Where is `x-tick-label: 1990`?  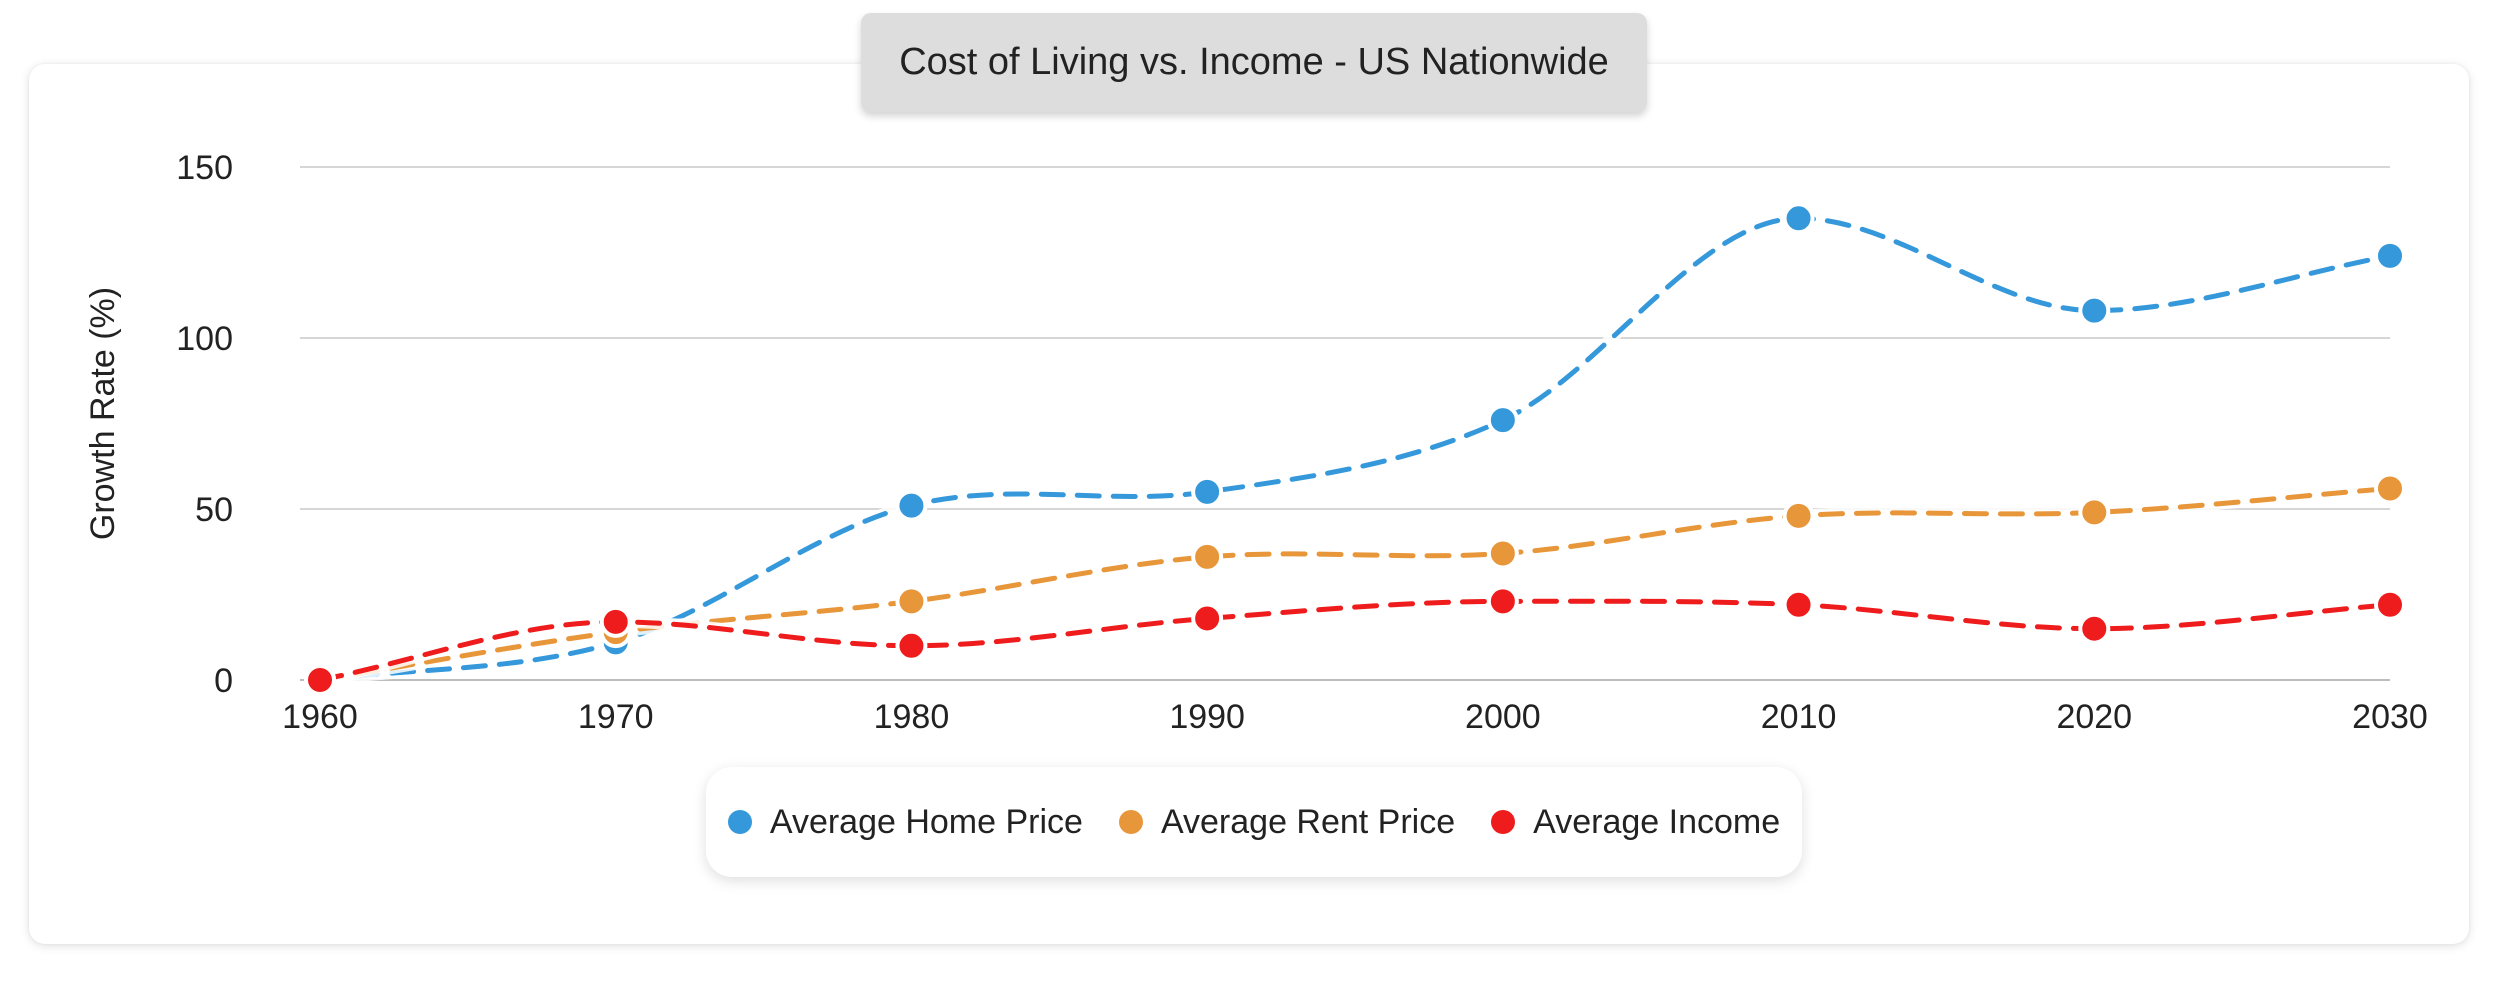
x-tick-label: 1990 is located at coordinates (1207, 717).